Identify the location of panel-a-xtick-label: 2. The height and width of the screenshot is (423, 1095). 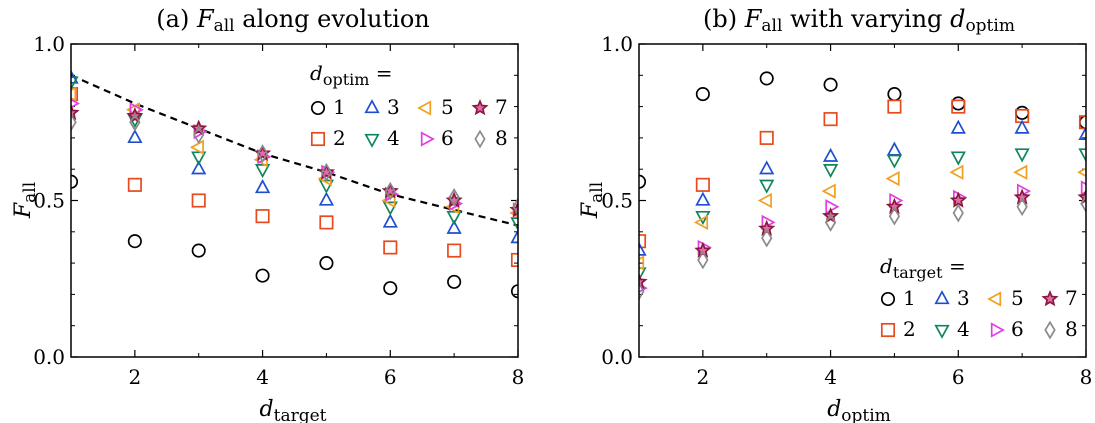
(134, 377).